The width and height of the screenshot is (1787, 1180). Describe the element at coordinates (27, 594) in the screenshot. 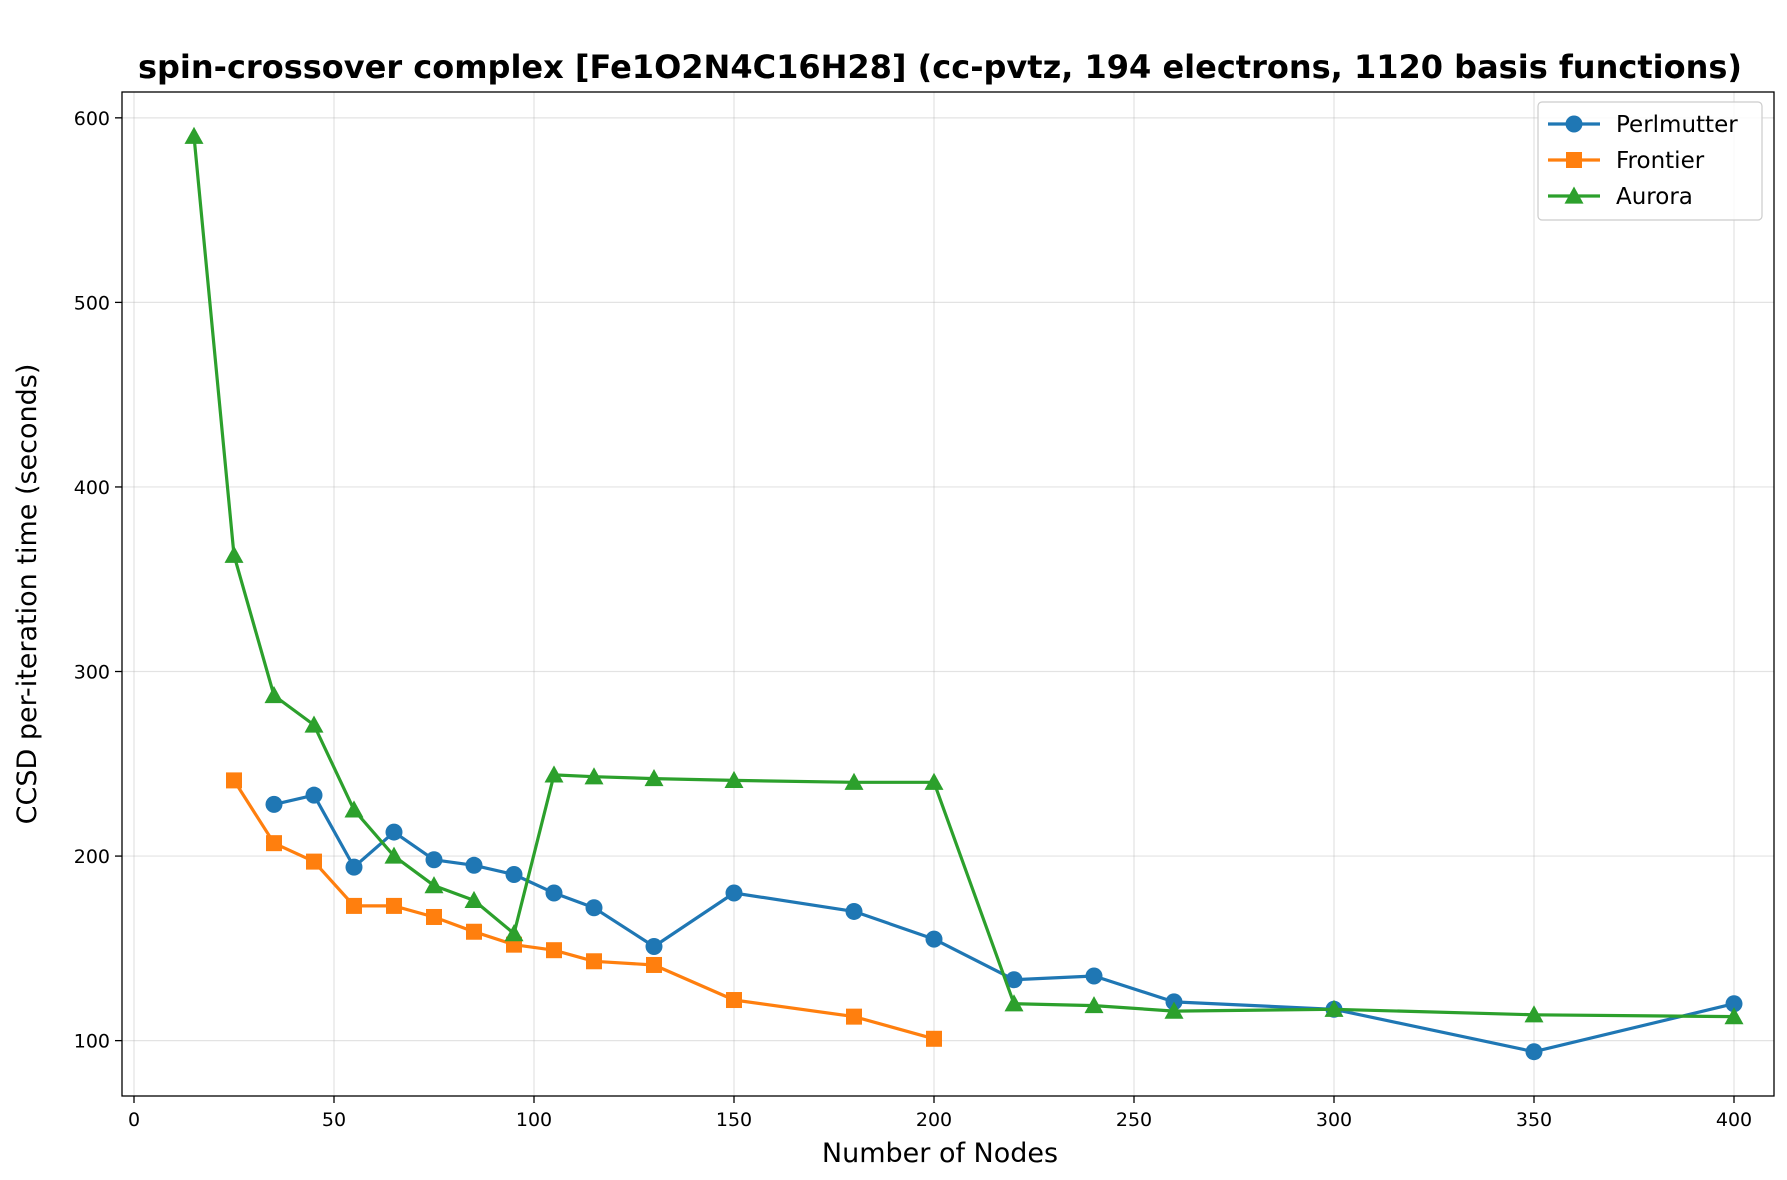

I see `y-axis-label: CCSD per-iteration time (seconds)` at that location.